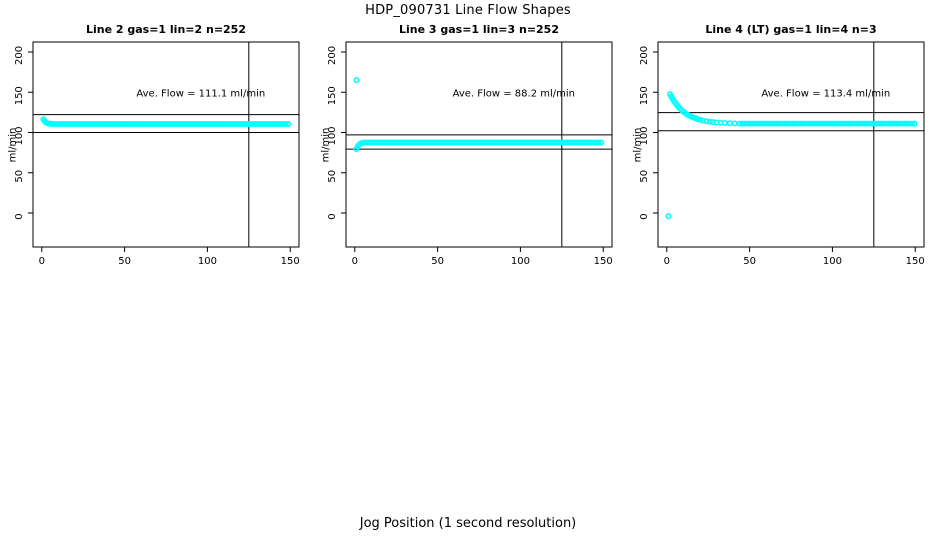  I want to click on y-tick-label: 200, so click(332, 55).